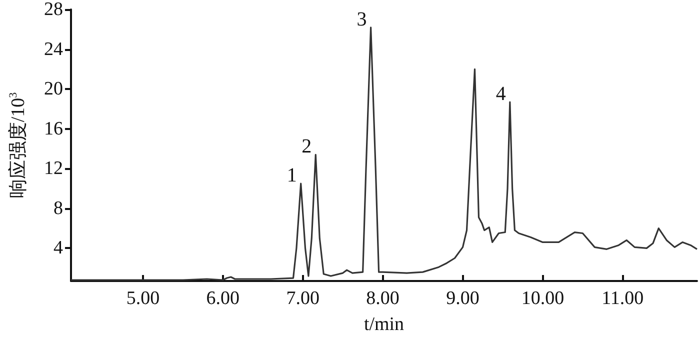 Image resolution: width=700 pixels, height=350 pixels. I want to click on y-axis-title: 响应强度/103, so click(18, 145).